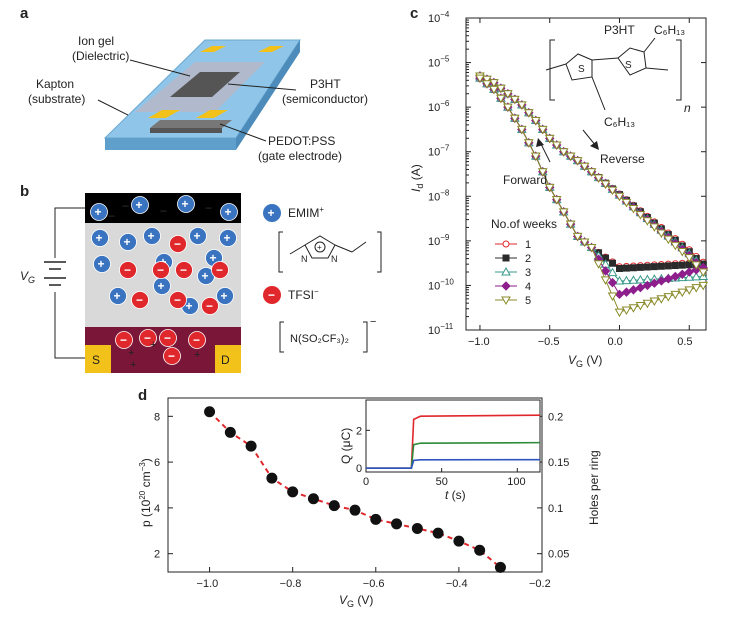  What do you see at coordinates (453, 464) in the screenshot?
I see `inset-series-blue` at bounding box center [453, 464].